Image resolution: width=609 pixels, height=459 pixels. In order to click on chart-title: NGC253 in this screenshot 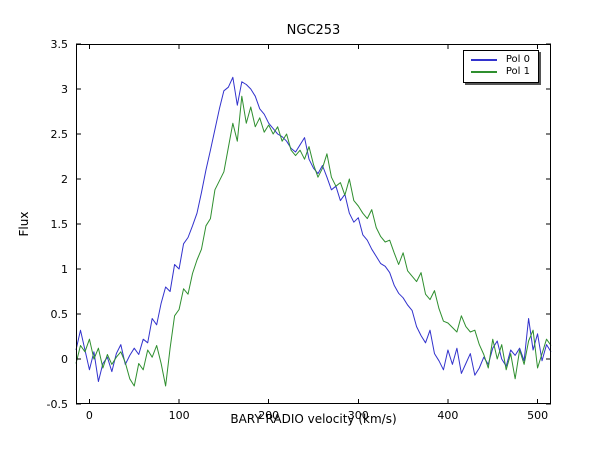, I will do `click(313, 30)`.